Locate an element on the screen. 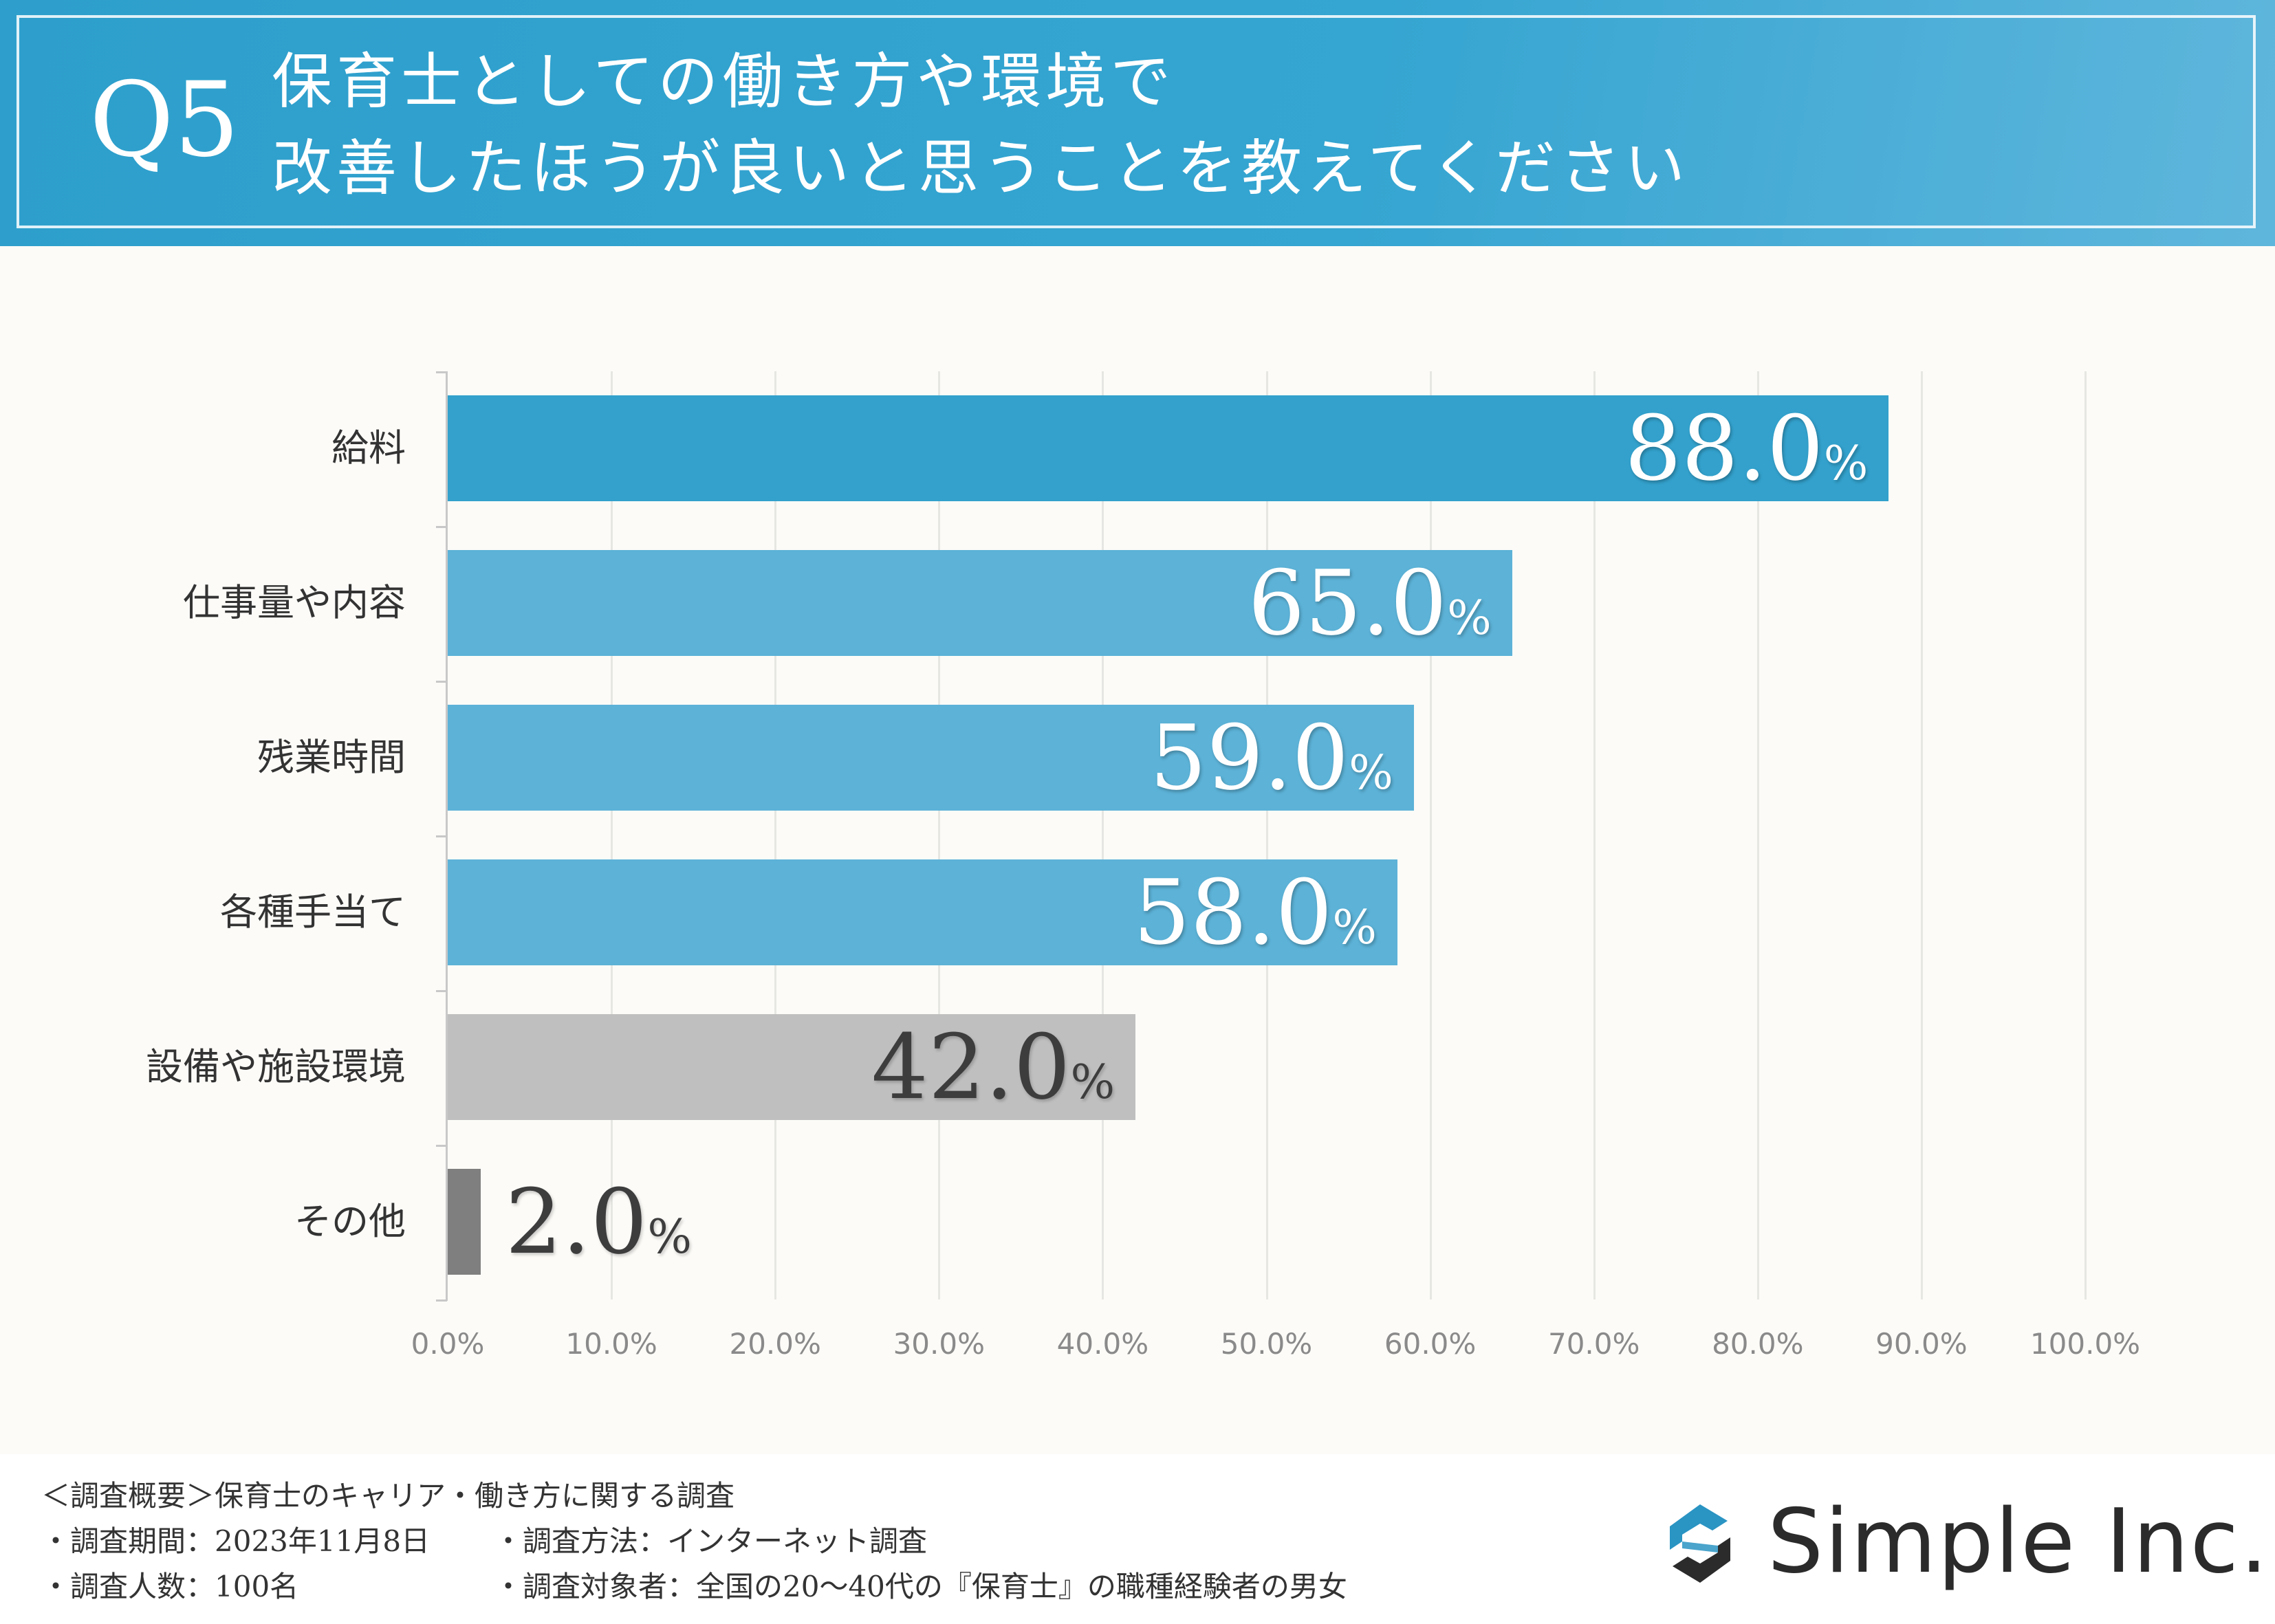 This screenshot has height=1624, width=2275. question-title-line-2: 改善したほうが良いと思うことを教えてください is located at coordinates (980, 168).